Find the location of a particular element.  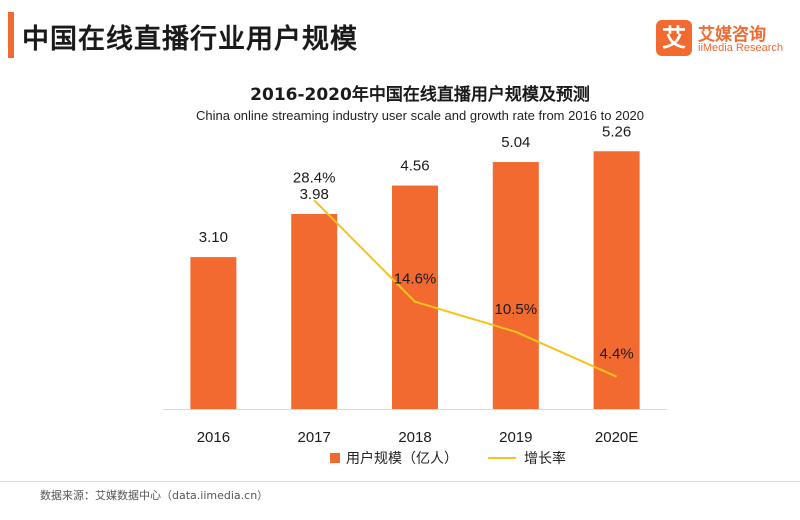

bar-value-label: 3.98 is located at coordinates (314, 194).